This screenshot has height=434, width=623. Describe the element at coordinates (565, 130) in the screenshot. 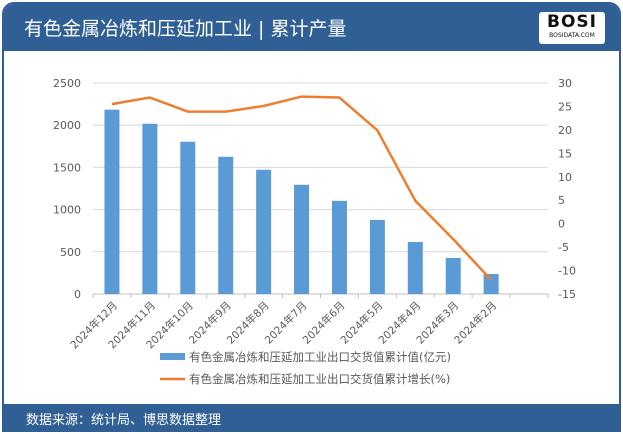

I see `y-right-tick-label: 20` at that location.